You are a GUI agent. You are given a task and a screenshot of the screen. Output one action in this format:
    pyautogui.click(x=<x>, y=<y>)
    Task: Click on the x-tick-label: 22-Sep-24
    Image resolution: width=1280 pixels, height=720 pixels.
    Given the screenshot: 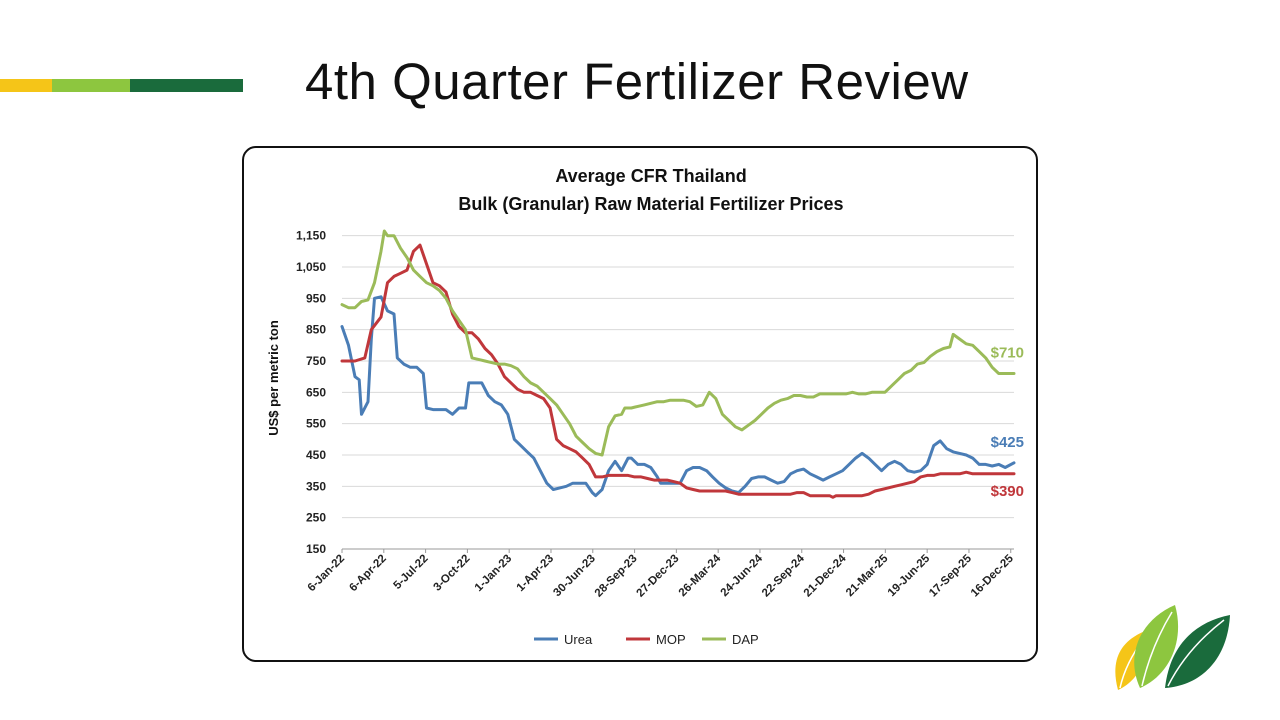 What is the action you would take?
    pyautogui.click(x=783, y=575)
    